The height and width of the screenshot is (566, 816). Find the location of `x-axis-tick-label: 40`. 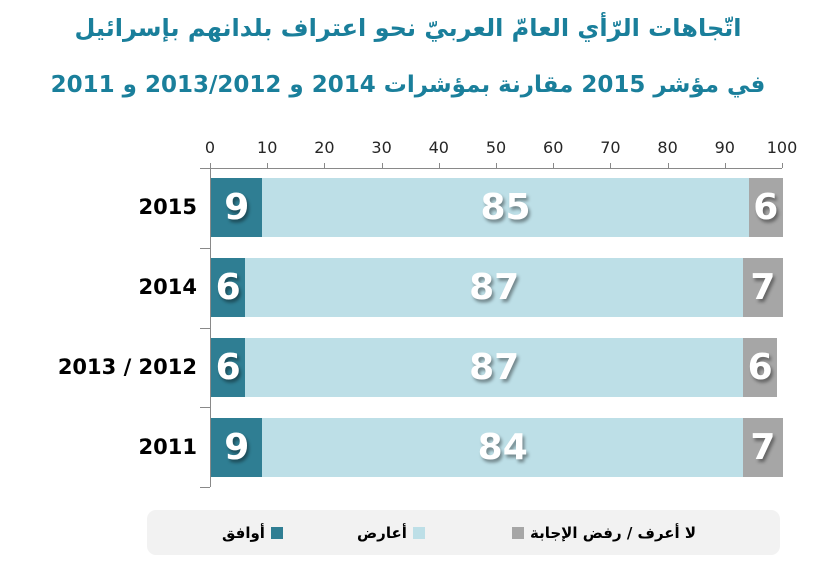

x-axis-tick-label: 40 is located at coordinates (438, 147).